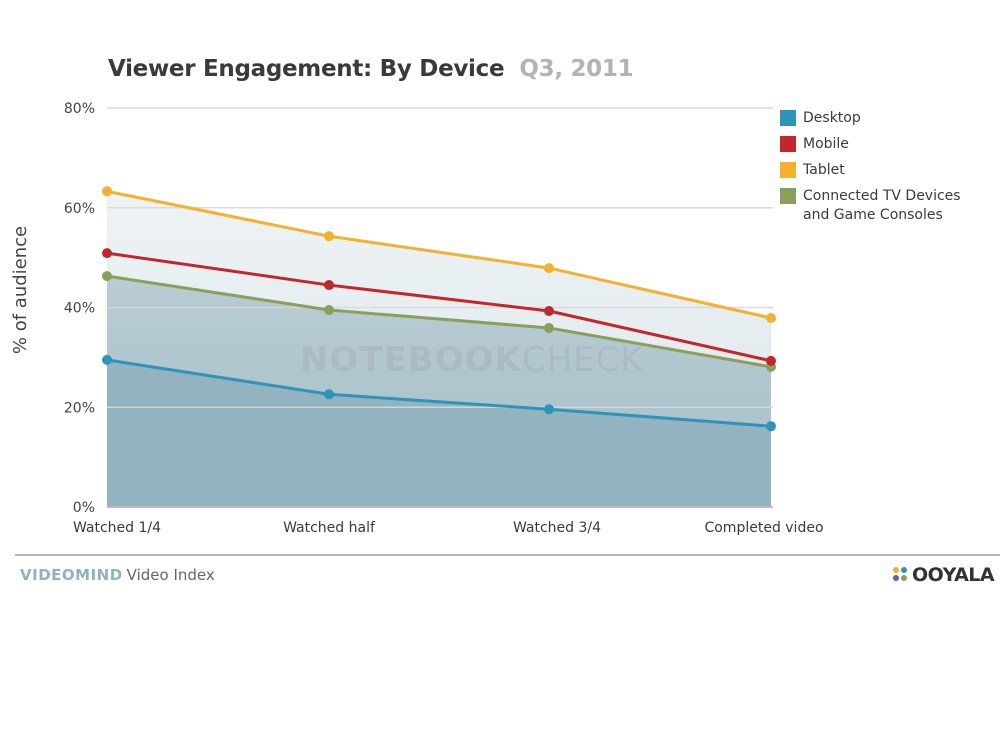  What do you see at coordinates (576, 69) in the screenshot?
I see `title-period: Q3, 2011` at bounding box center [576, 69].